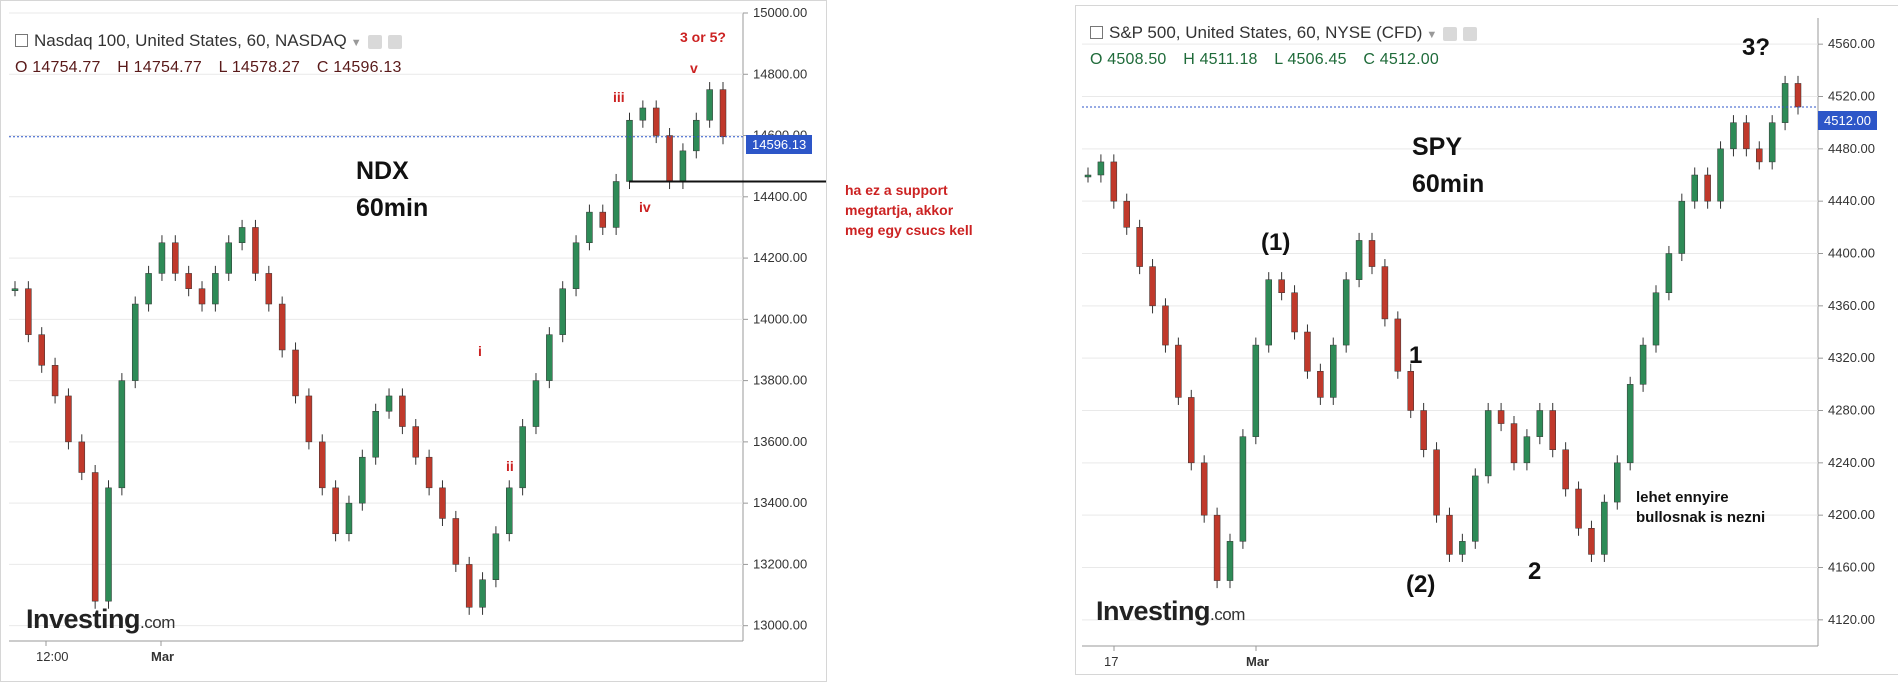 The image size is (1898, 698). I want to click on y-tick-label: 13400.00, so click(780, 502).